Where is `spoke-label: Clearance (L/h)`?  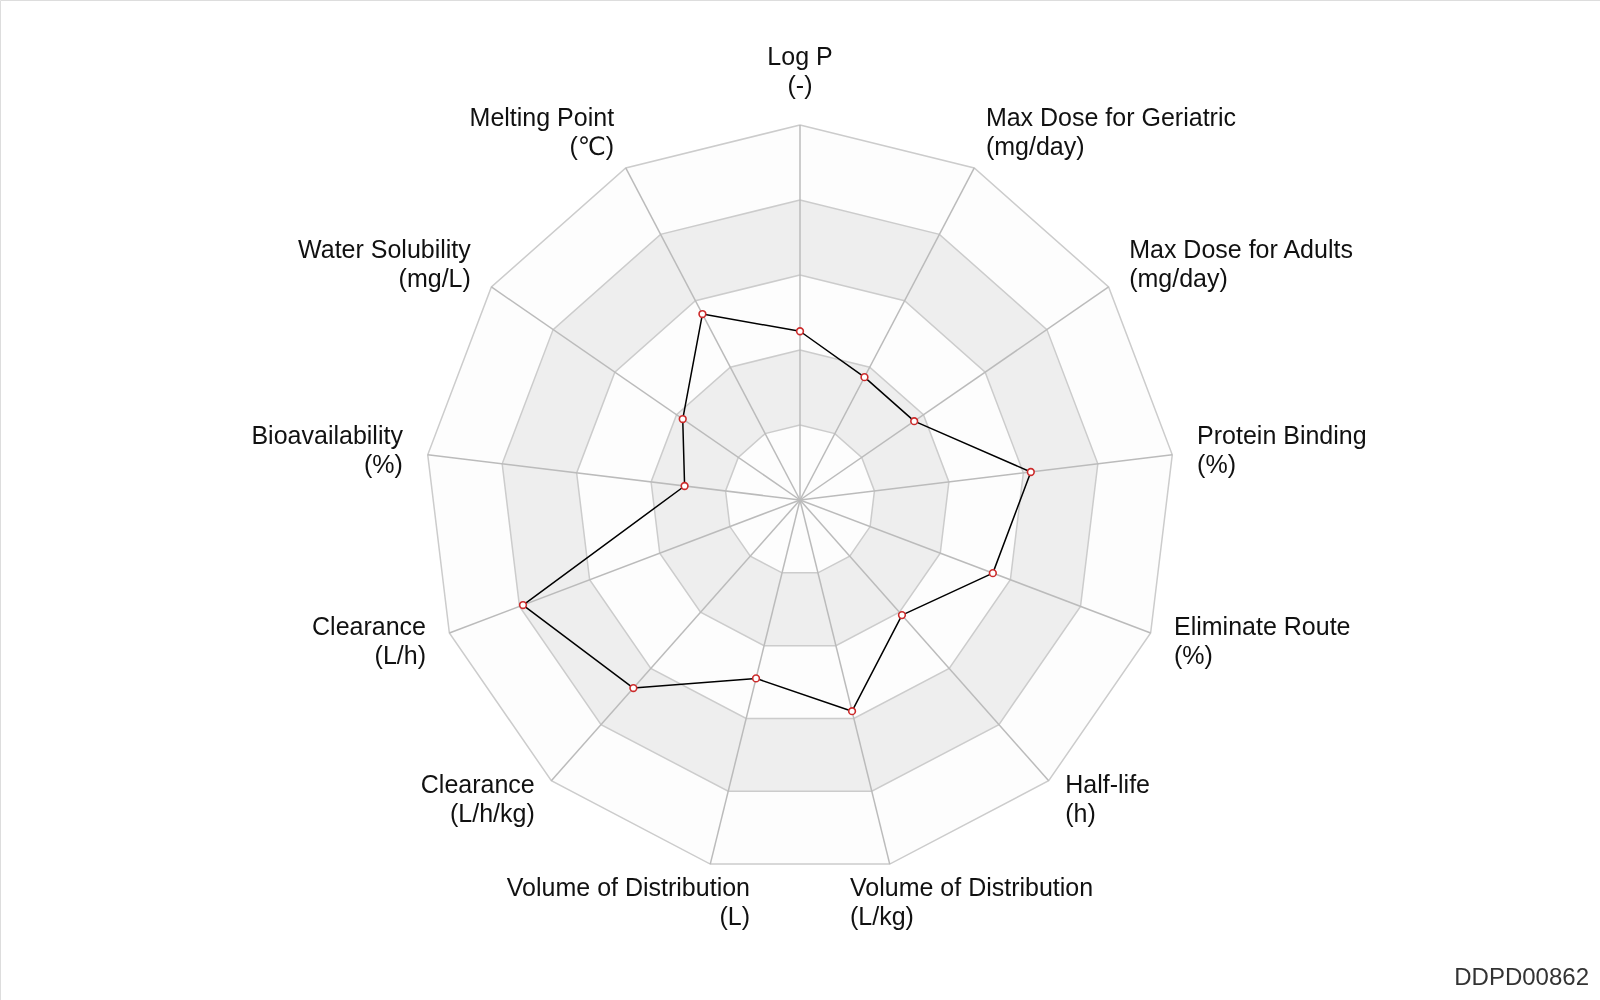
spoke-label: Clearance (L/h) is located at coordinates (369, 641).